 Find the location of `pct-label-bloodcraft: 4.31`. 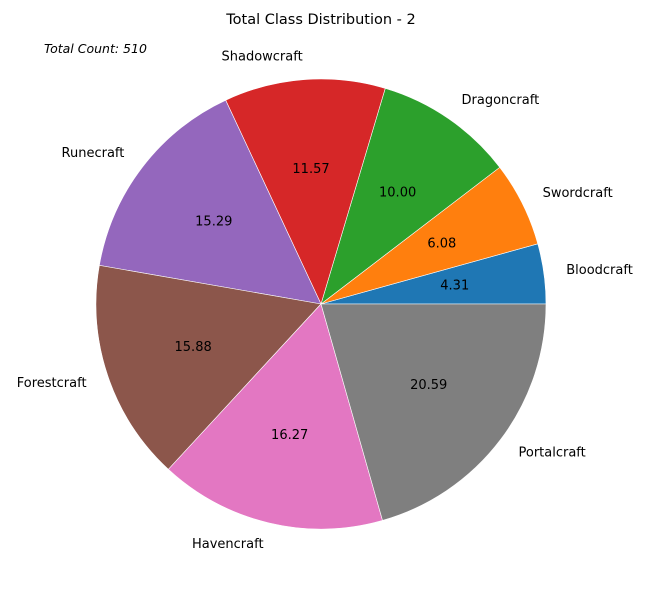

pct-label-bloodcraft: 4.31 is located at coordinates (454, 285).